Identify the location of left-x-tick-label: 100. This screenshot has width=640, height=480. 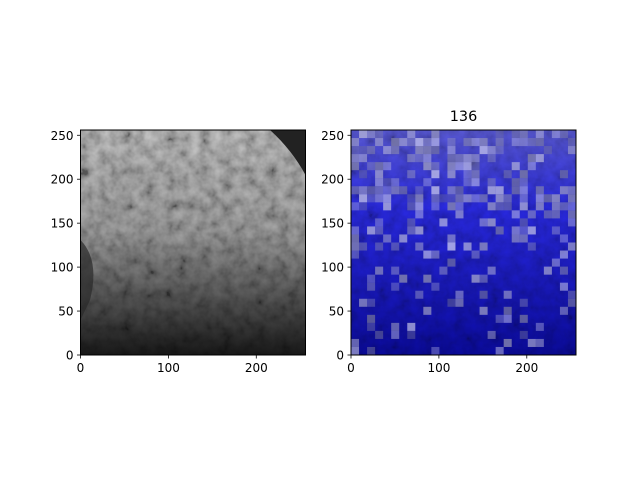
(168, 368).